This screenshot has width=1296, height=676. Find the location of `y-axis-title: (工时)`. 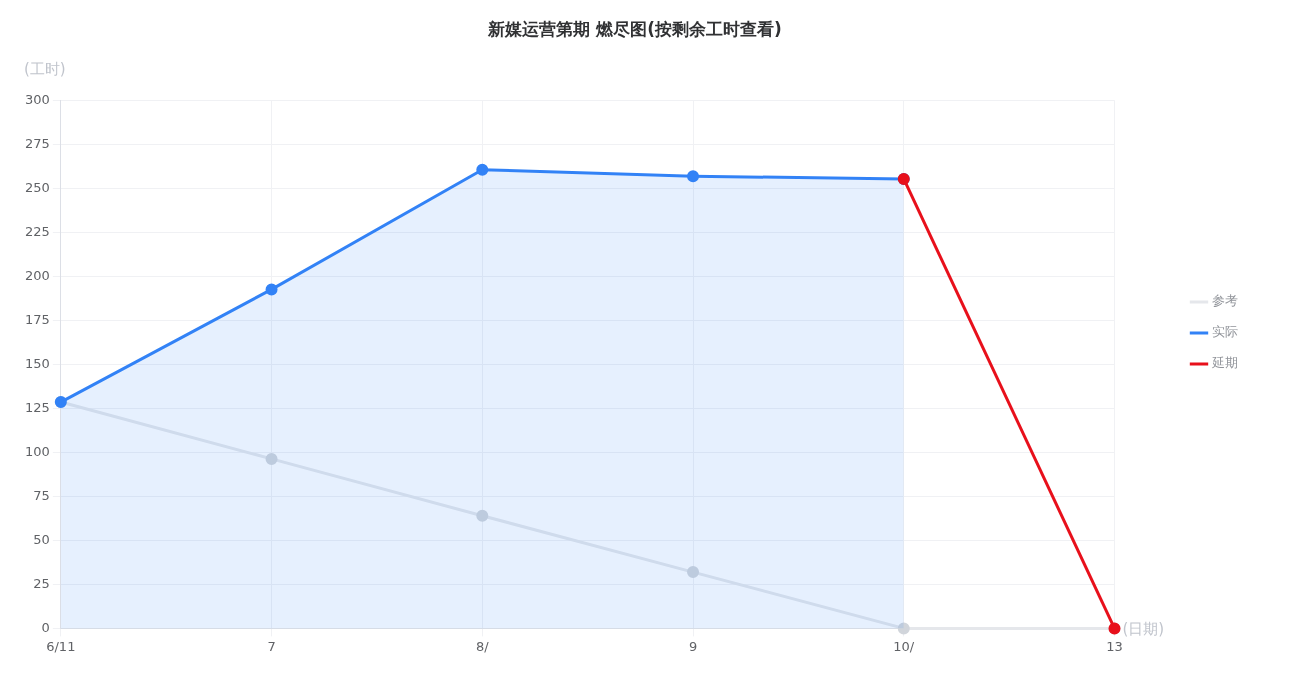

y-axis-title: (工时) is located at coordinates (45, 69).